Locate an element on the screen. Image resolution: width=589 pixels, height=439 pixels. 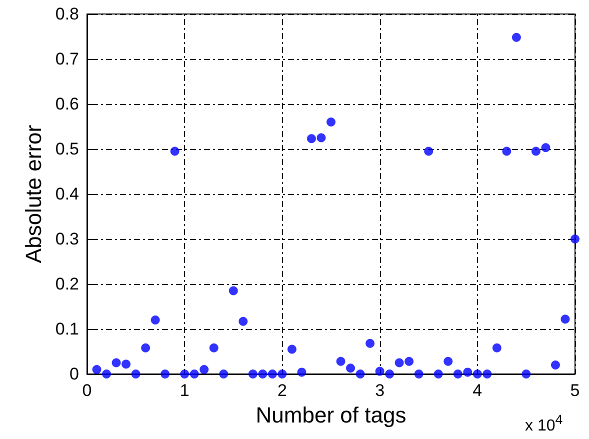
x-axis-title: Number of tags is located at coordinates (331, 415).